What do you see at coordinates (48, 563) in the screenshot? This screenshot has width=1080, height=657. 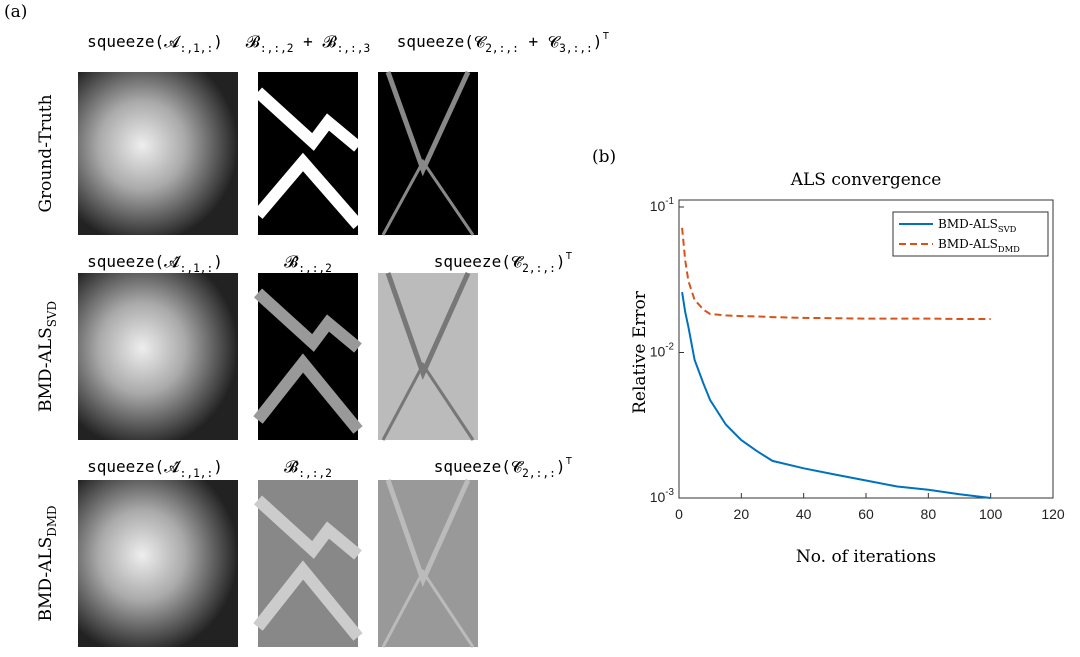 I see `row-label: BMD-ALSDMD` at bounding box center [48, 563].